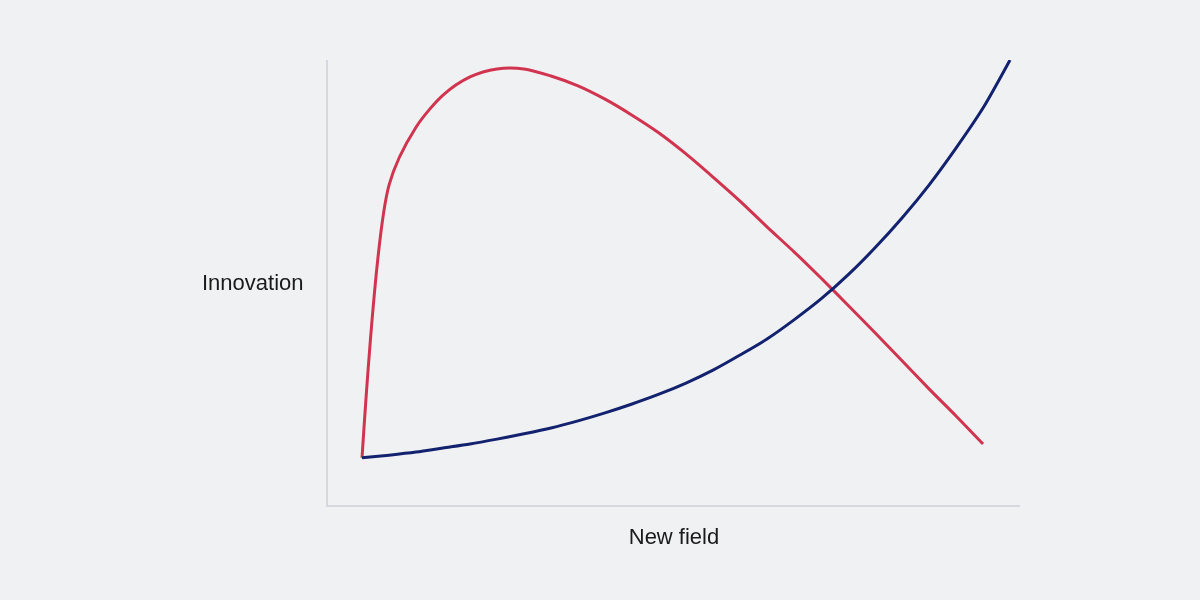  I want to click on y-axis-title: Innovation, so click(253, 282).